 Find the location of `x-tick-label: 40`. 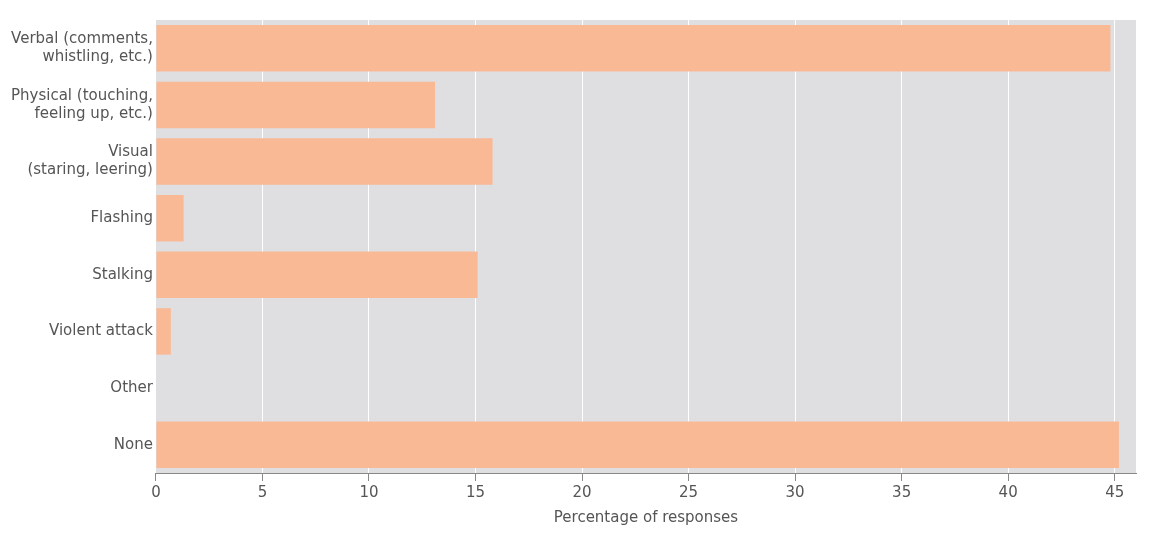

x-tick-label: 40 is located at coordinates (1008, 491).